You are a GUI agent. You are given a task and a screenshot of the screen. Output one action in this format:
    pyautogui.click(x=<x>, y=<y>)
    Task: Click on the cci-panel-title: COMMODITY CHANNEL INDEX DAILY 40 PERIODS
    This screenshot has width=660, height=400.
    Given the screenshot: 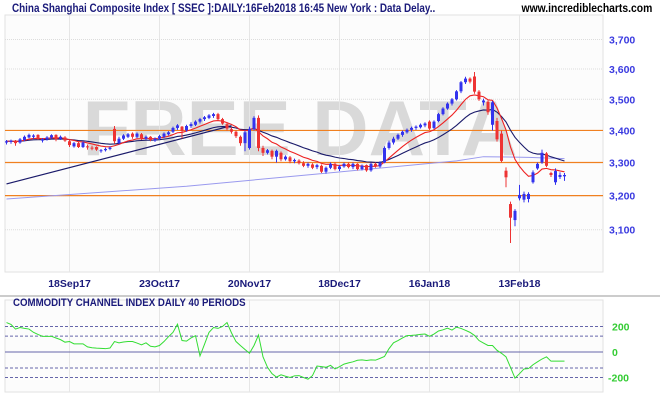 What is the action you would take?
    pyautogui.click(x=129, y=303)
    